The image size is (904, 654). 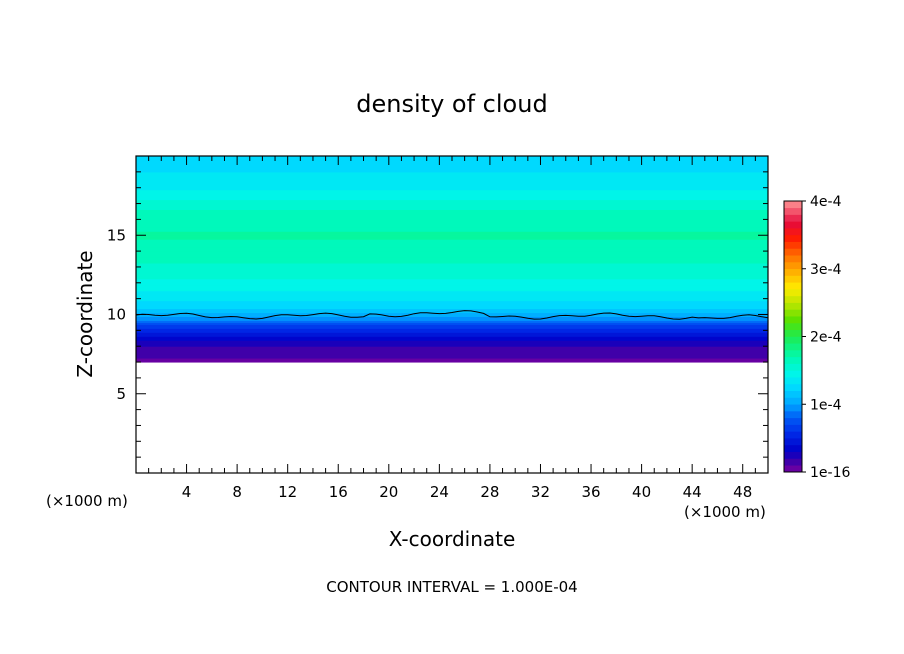 I want to click on x-tick-label: 12, so click(x=287, y=492).